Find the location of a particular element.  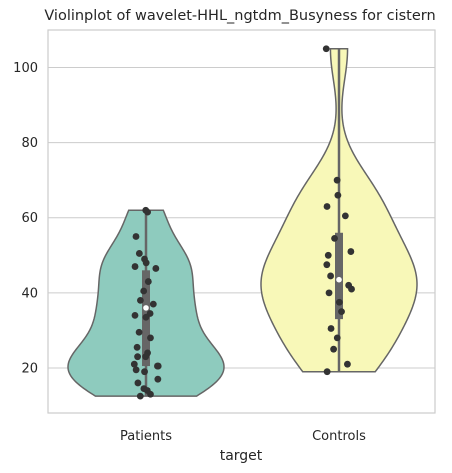

x-tick-label-controls: Controls is located at coordinates (339, 436).